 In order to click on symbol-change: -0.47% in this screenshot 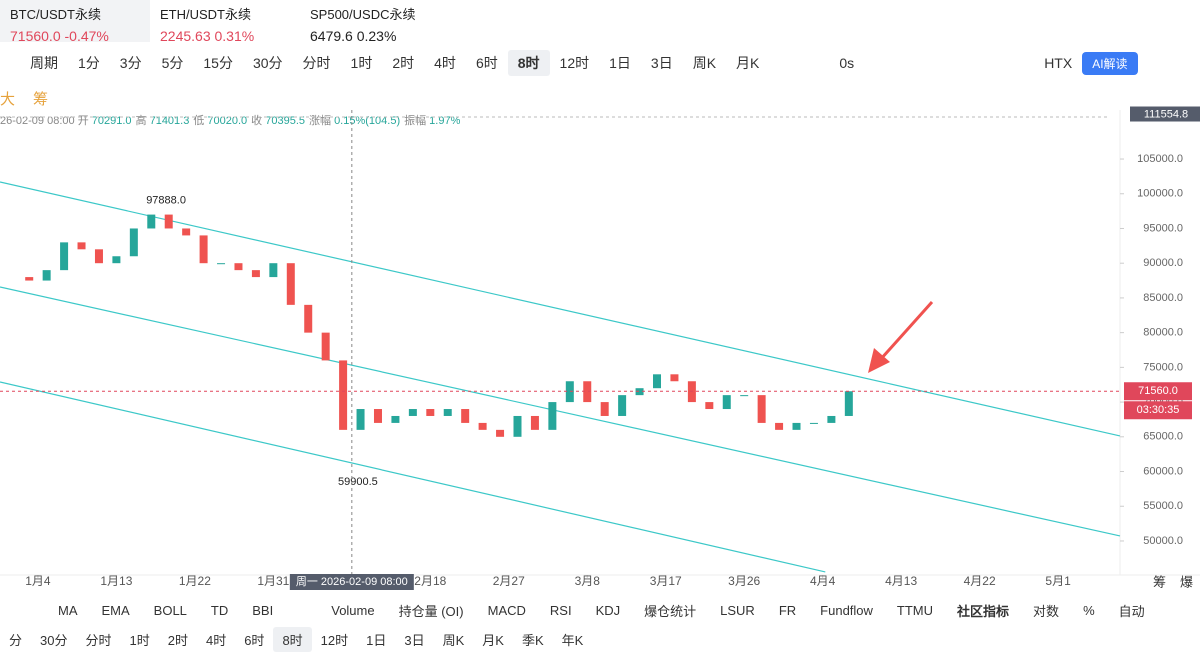, I will do `click(86, 36)`.